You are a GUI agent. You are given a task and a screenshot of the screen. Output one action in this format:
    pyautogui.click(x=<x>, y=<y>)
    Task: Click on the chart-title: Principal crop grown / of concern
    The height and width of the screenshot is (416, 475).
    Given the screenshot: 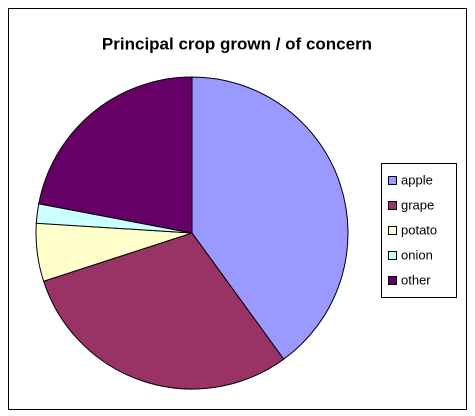 What is the action you would take?
    pyautogui.click(x=237, y=43)
    